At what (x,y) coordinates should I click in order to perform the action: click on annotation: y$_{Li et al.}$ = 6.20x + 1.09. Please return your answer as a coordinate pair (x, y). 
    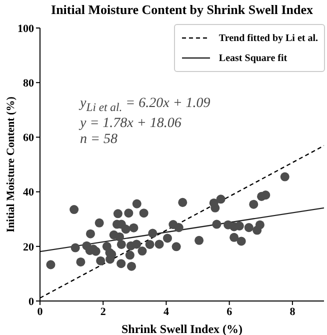
    Looking at the image, I should click on (145, 106).